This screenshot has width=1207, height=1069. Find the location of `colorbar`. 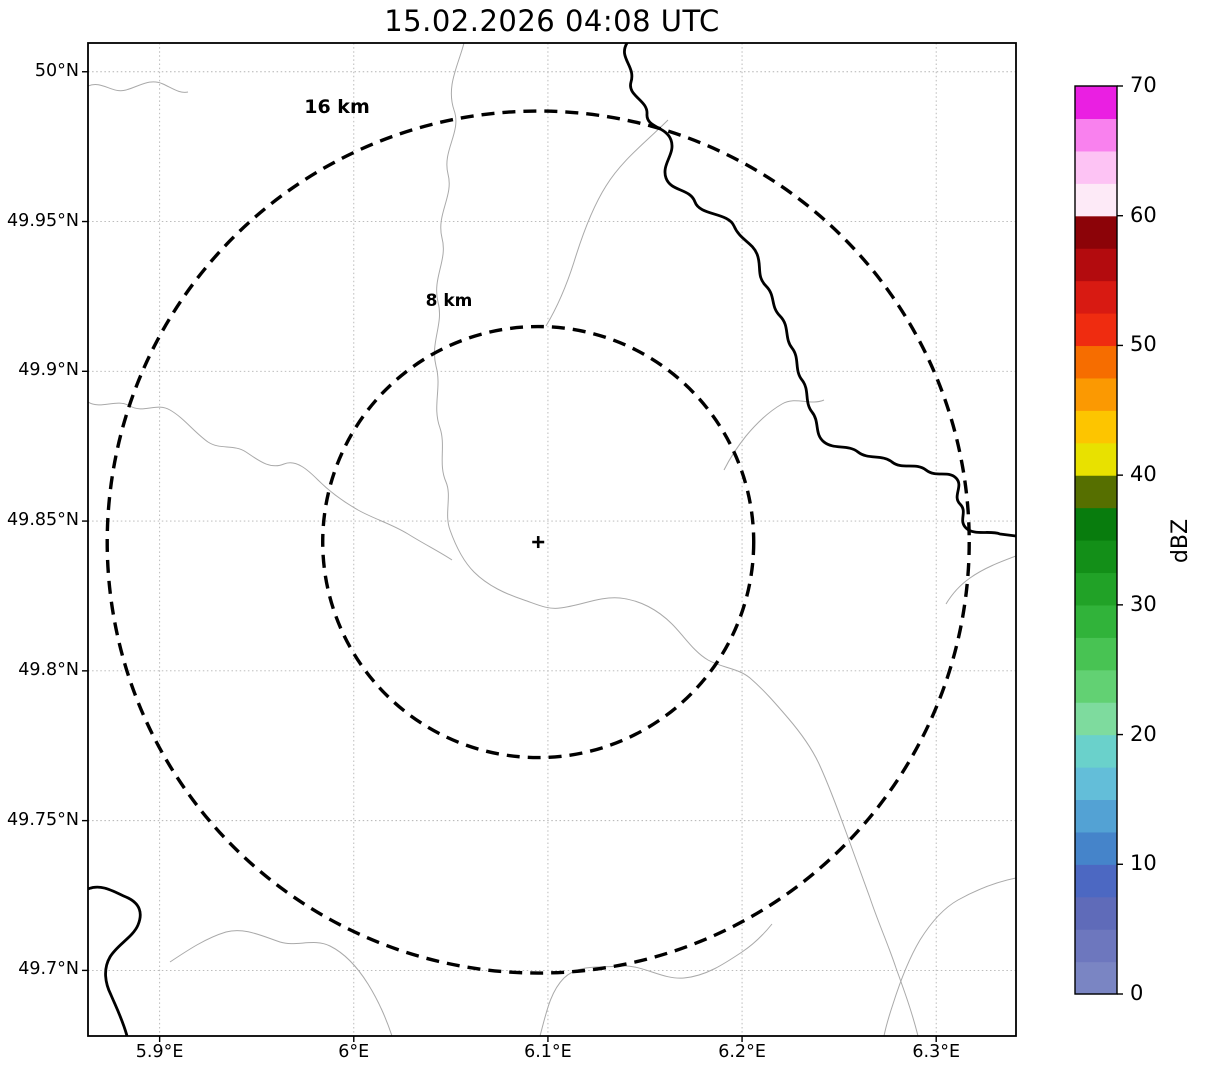

colorbar is located at coordinates (1098, 540).